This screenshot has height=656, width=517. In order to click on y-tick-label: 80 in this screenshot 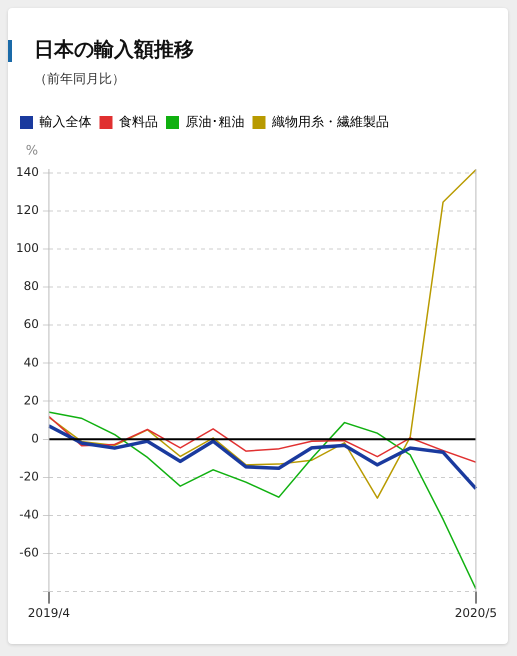, I will do `click(31, 286)`.